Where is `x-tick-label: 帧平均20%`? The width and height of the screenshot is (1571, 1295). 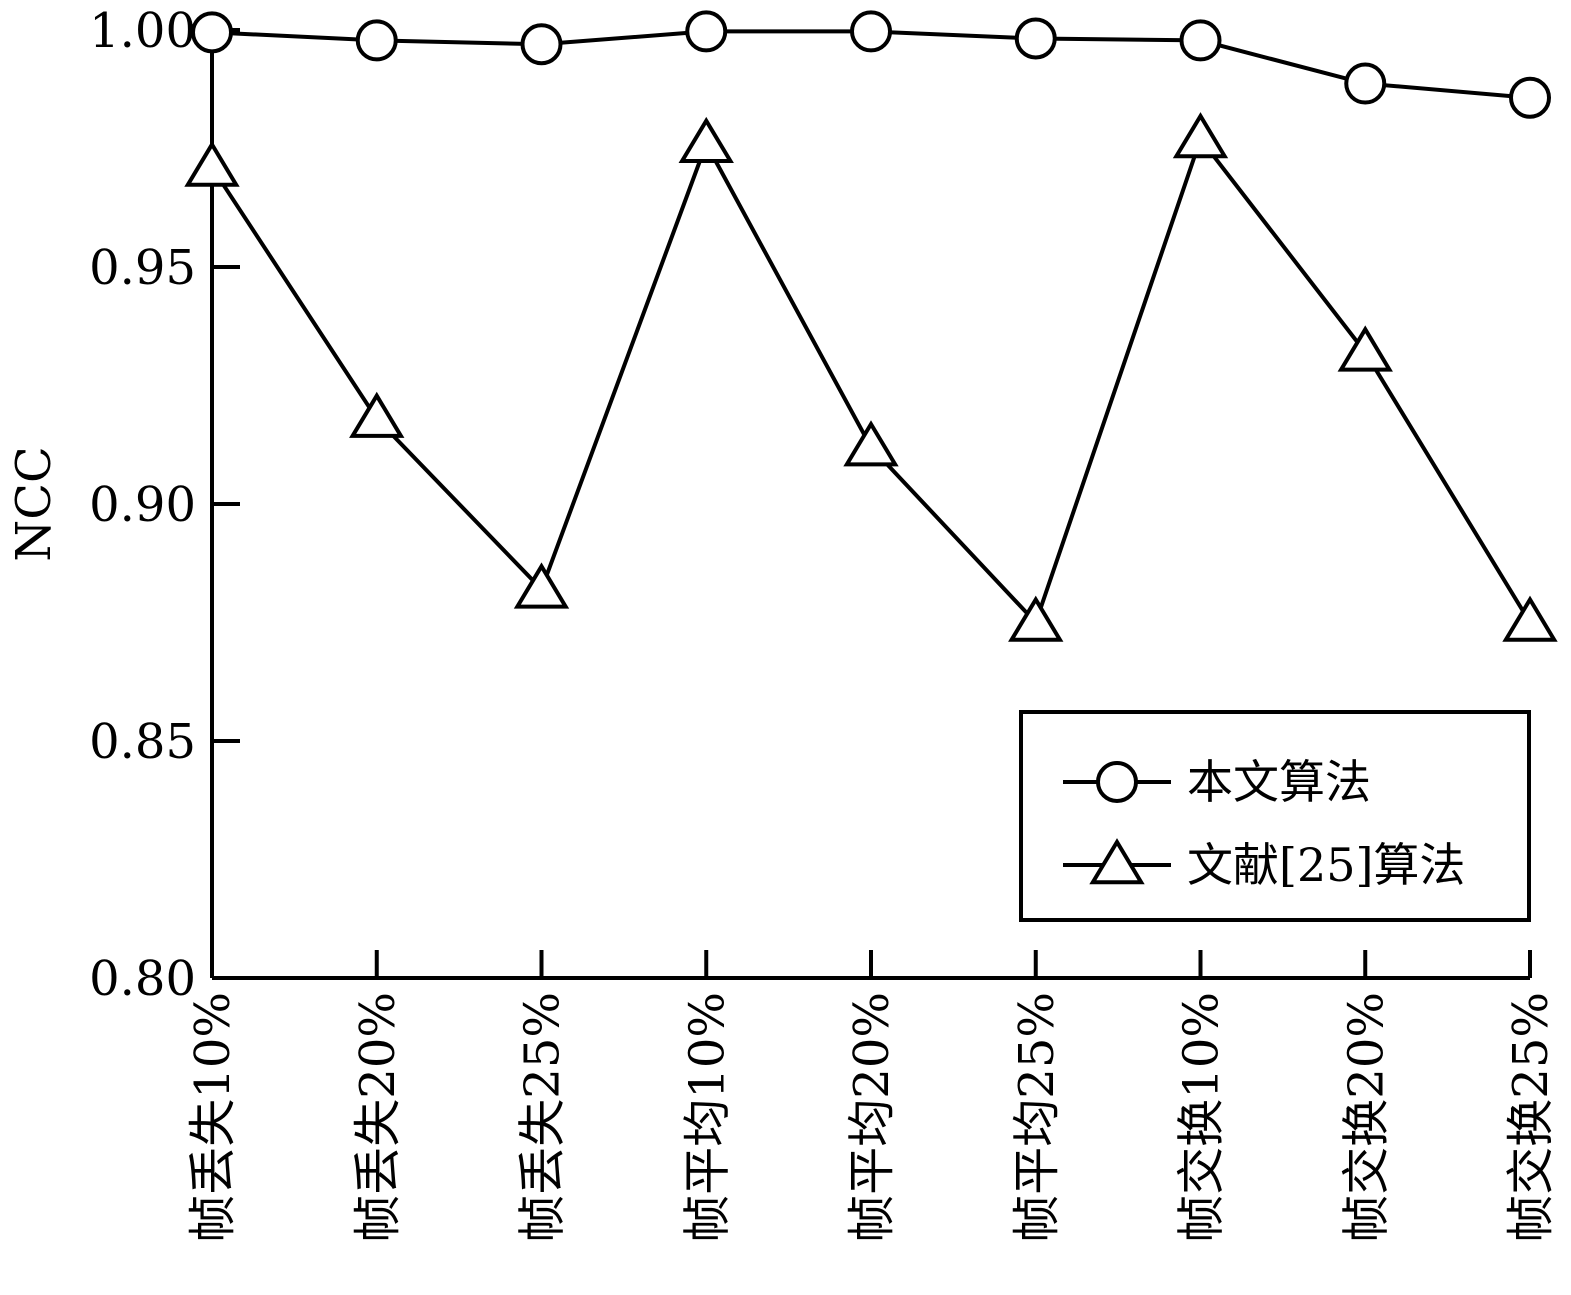 x-tick-label: 帧平均20% is located at coordinates (872, 1117).